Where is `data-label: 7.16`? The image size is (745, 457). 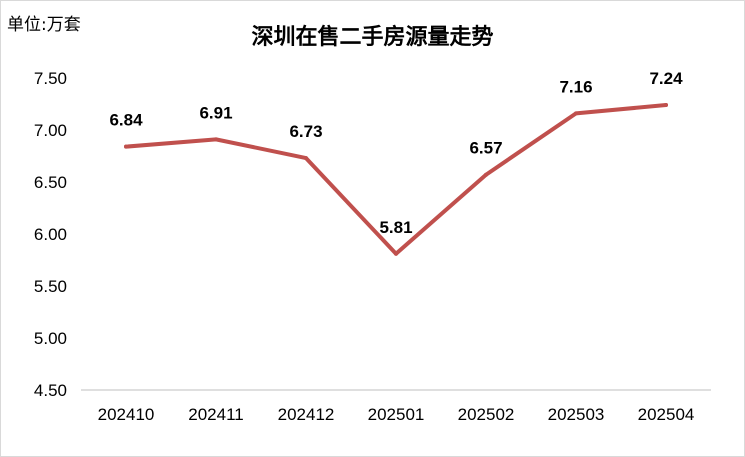
data-label: 7.16 is located at coordinates (575, 86).